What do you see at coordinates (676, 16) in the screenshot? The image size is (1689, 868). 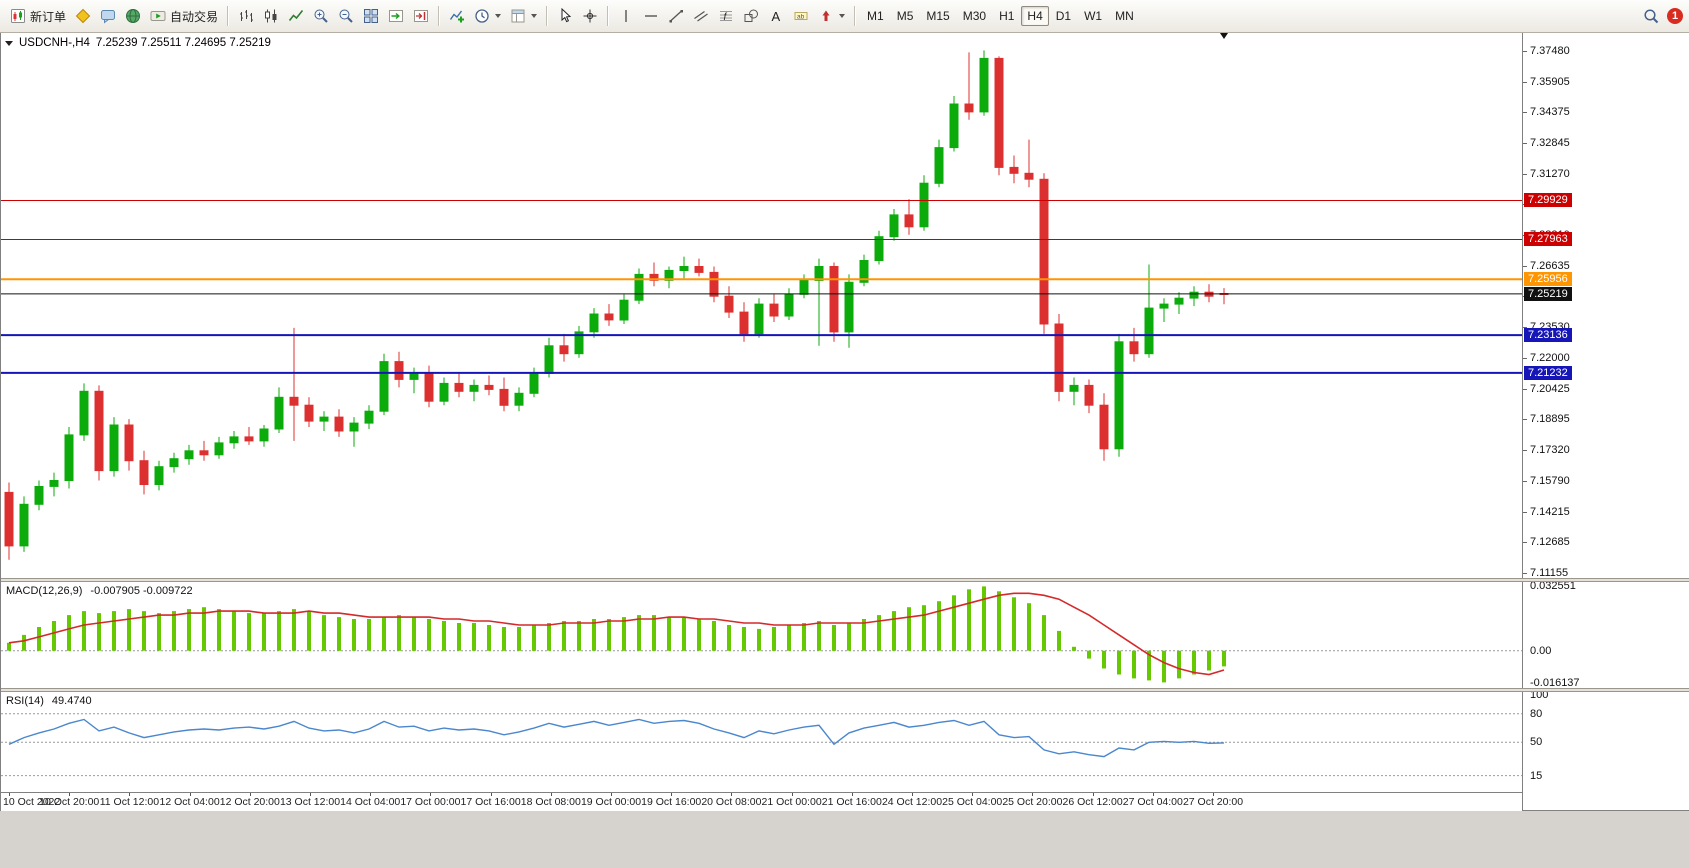 I see `trendline-button` at bounding box center [676, 16].